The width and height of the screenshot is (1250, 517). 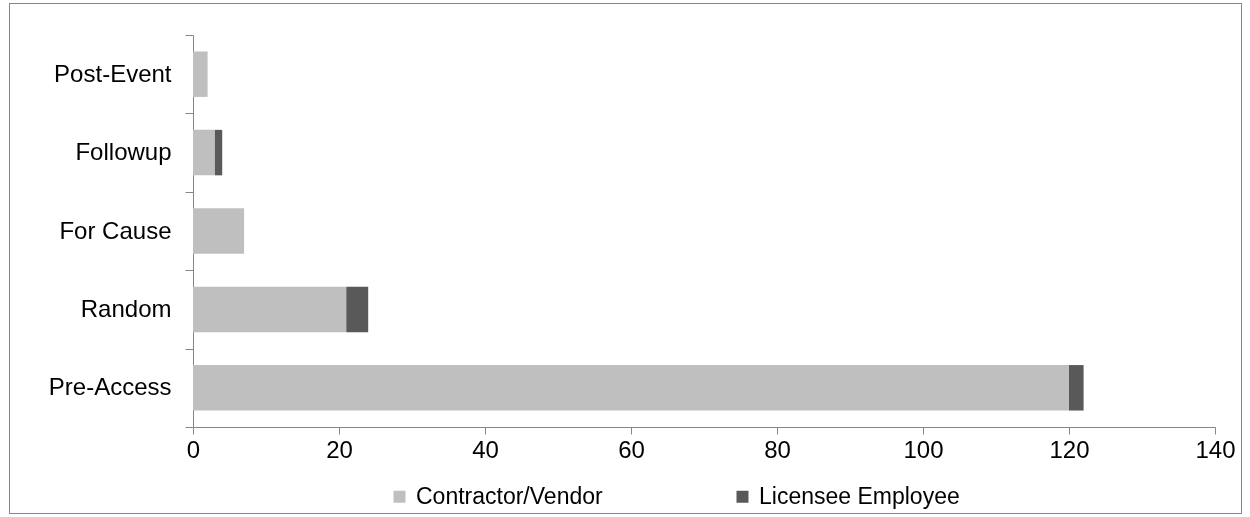 What do you see at coordinates (1215, 449) in the screenshot?
I see `x-tick-label: 140` at bounding box center [1215, 449].